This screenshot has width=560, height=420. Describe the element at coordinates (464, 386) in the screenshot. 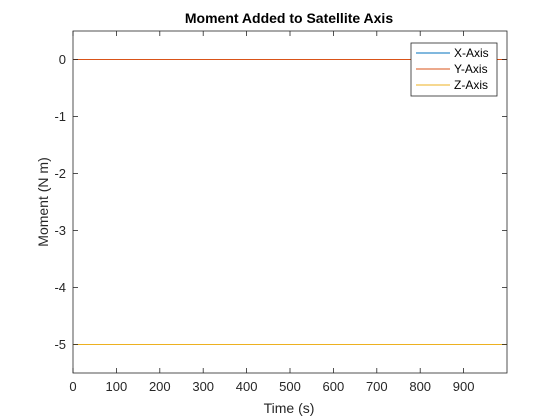

I see `x-tick-label: 900` at that location.